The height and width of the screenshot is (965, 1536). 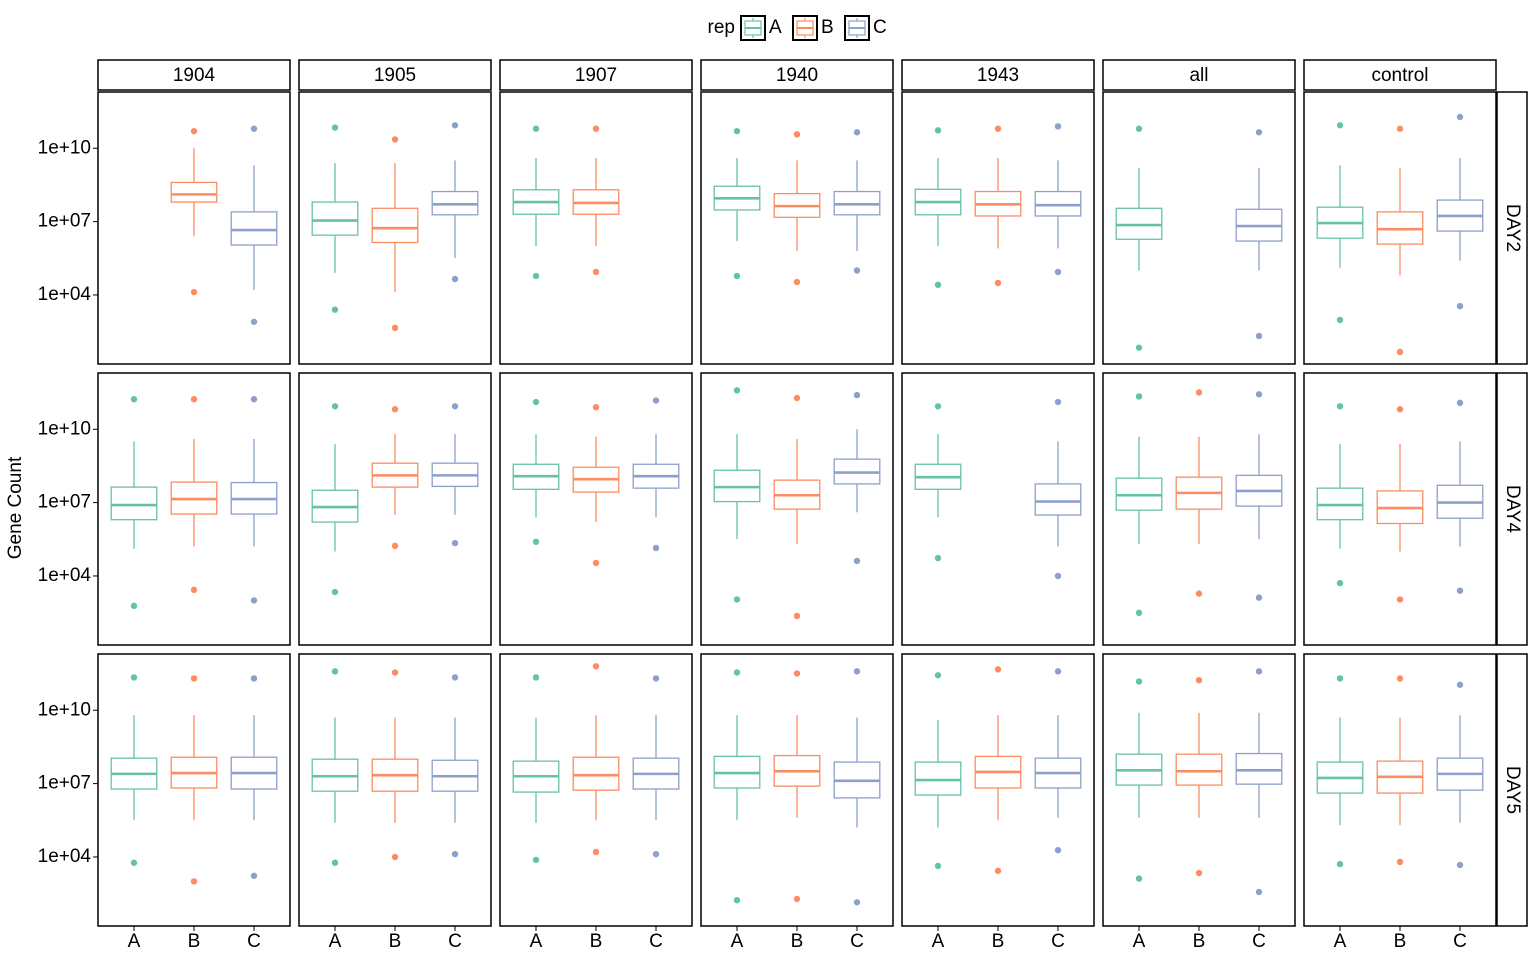 I want to click on column-strip-label: 1904, so click(x=194, y=75).